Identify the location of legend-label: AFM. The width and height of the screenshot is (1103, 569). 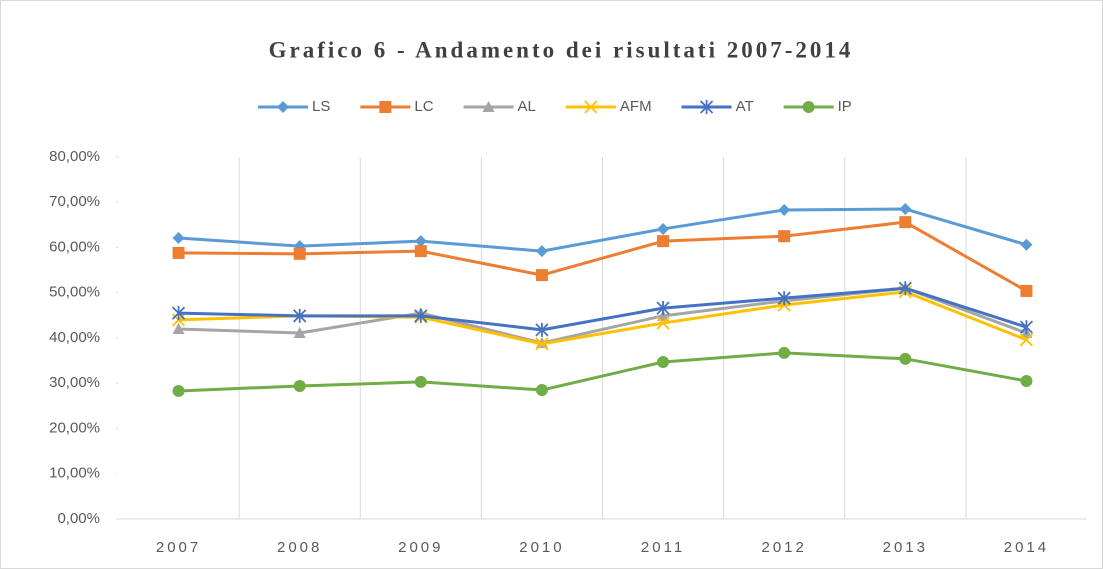
(636, 106).